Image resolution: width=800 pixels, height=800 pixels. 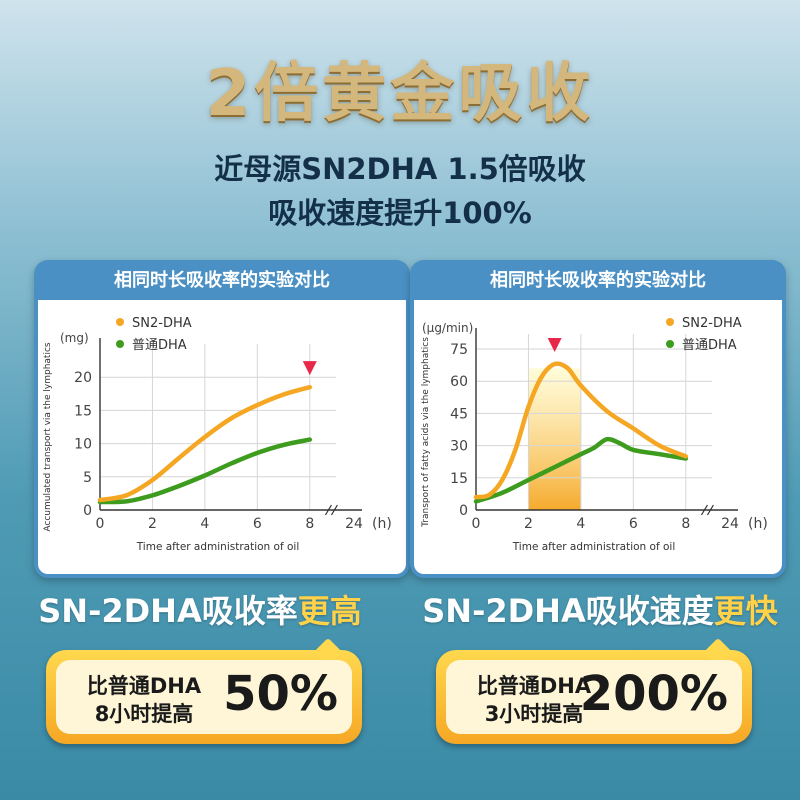 I want to click on y-tick-label-3: 15, so click(x=83, y=411).